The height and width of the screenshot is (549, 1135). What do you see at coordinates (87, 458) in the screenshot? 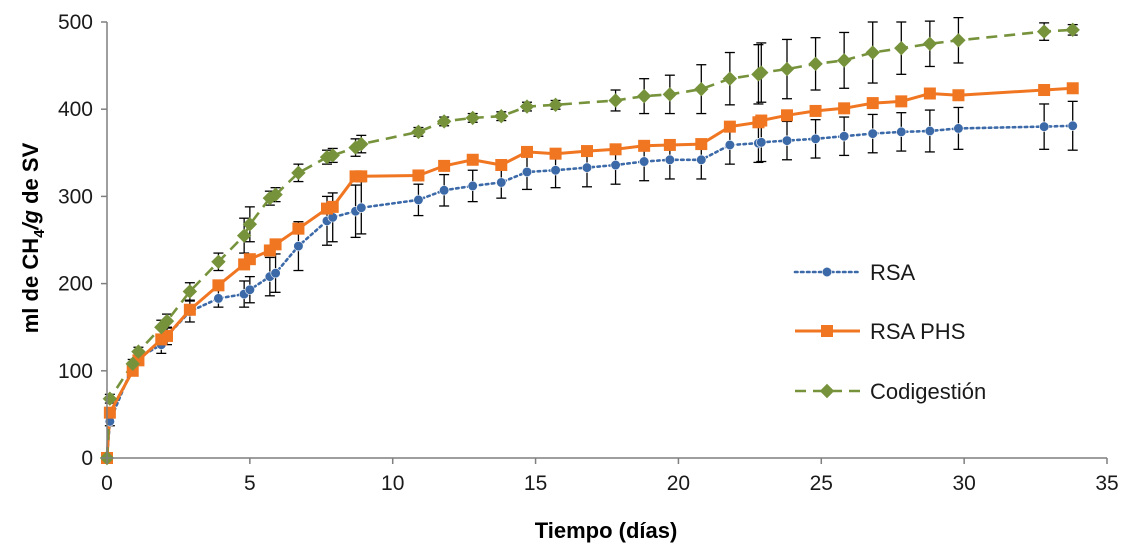
I see `y-tick-label: 0` at bounding box center [87, 458].